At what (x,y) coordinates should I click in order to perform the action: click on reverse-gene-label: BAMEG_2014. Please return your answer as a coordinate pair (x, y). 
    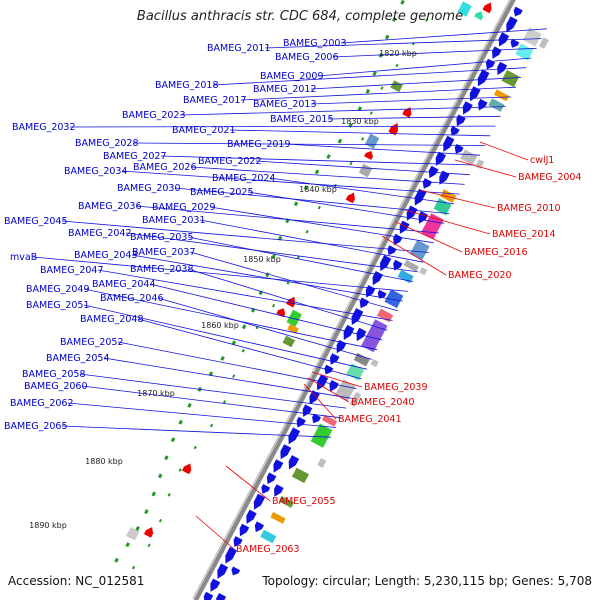
    Looking at the image, I should click on (524, 234).